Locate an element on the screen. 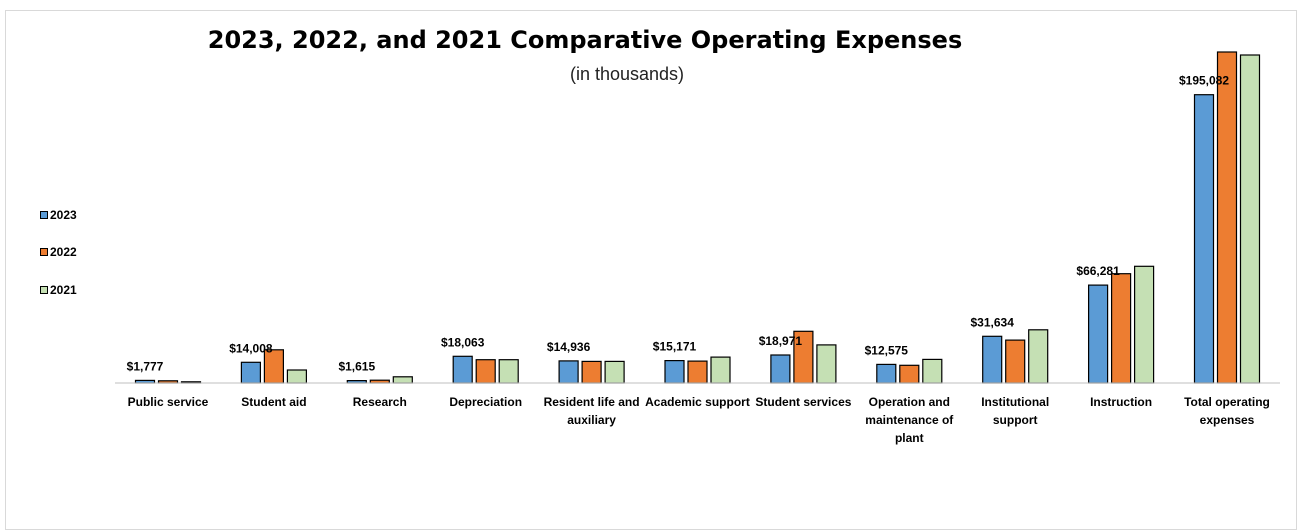 The width and height of the screenshot is (1304, 530). legend-item-2022: 2022 is located at coordinates (58, 252).